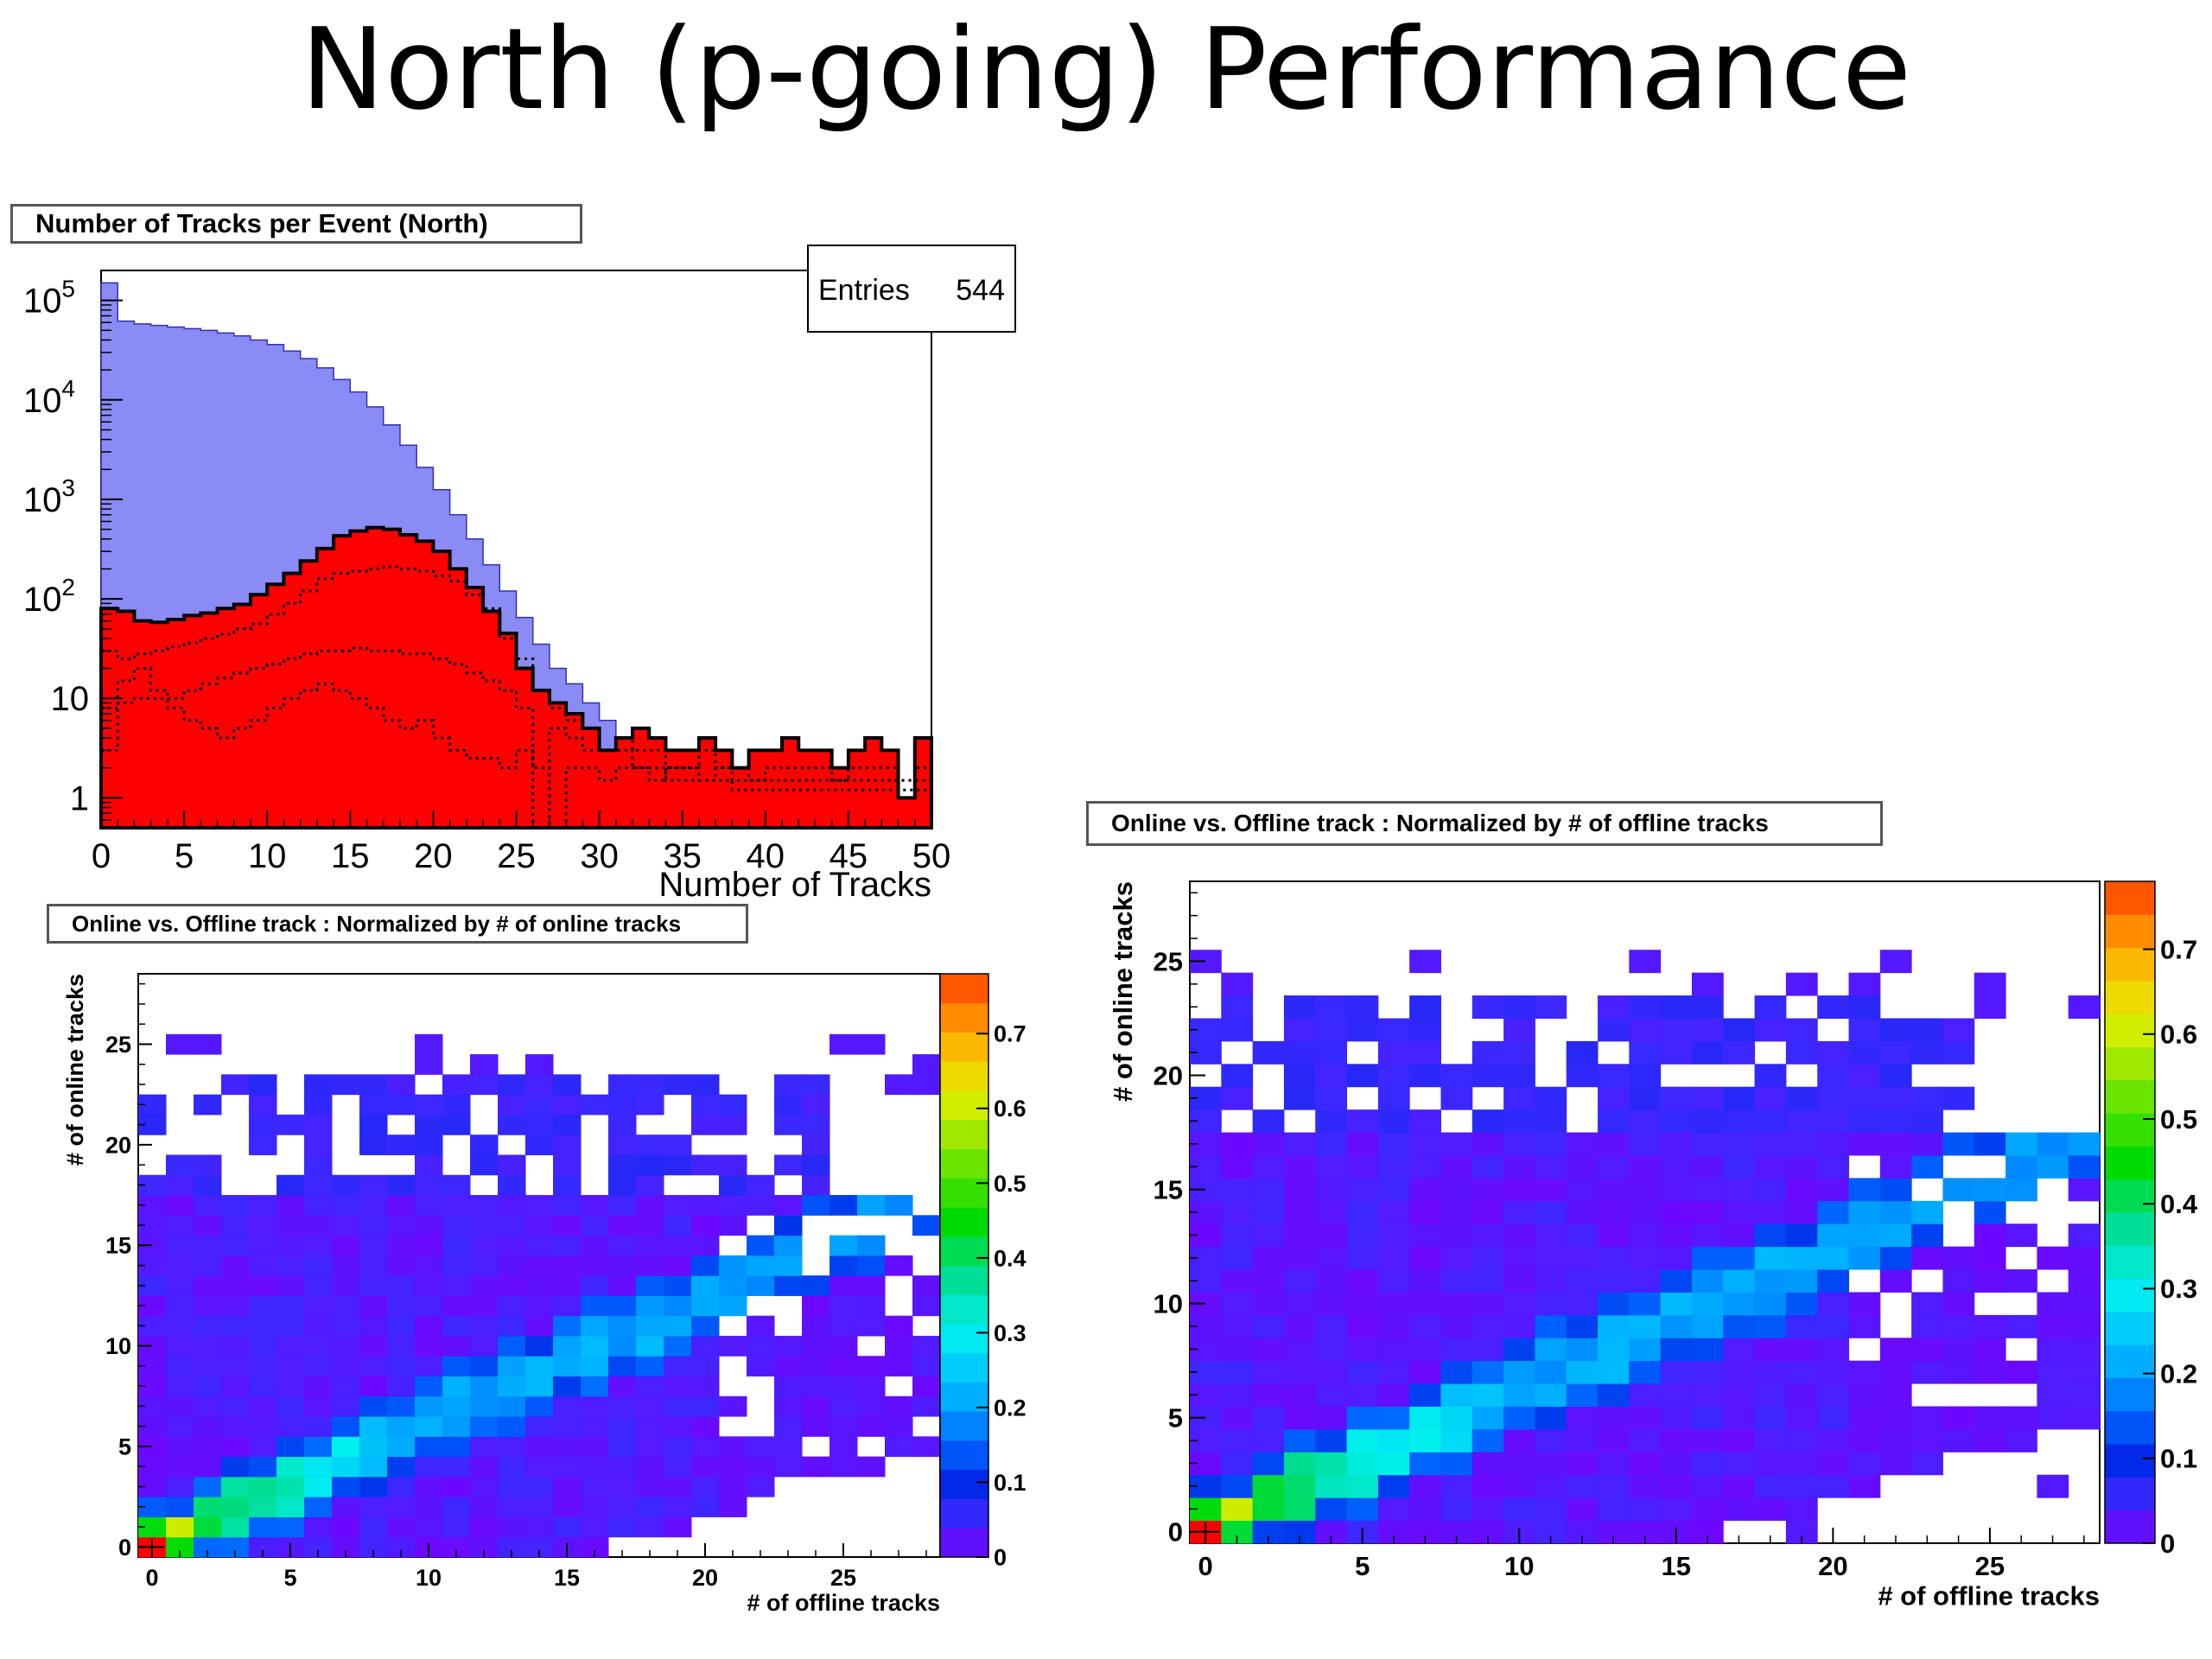 The width and height of the screenshot is (2212, 1659). I want to click on y-tick-label: 10³, so click(49, 496).